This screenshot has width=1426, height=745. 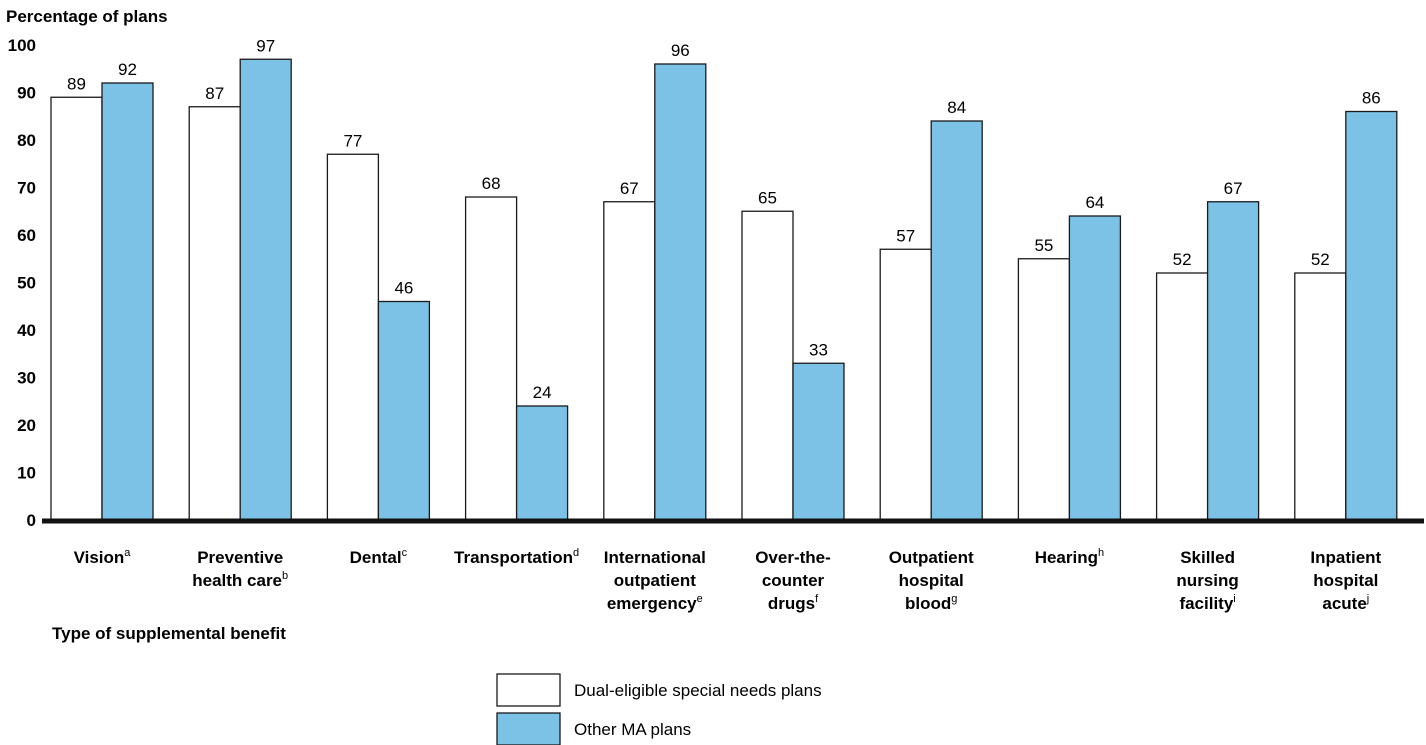 What do you see at coordinates (542, 392) in the screenshot?
I see `data-label: 24` at bounding box center [542, 392].